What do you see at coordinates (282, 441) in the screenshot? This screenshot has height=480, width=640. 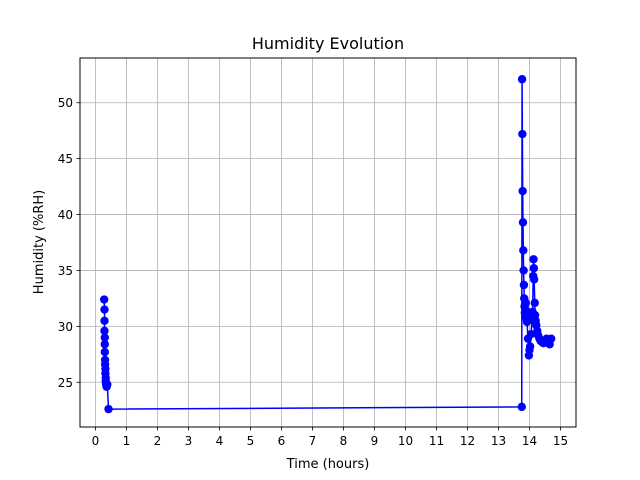 I see `x-tick-label: 6` at bounding box center [282, 441].